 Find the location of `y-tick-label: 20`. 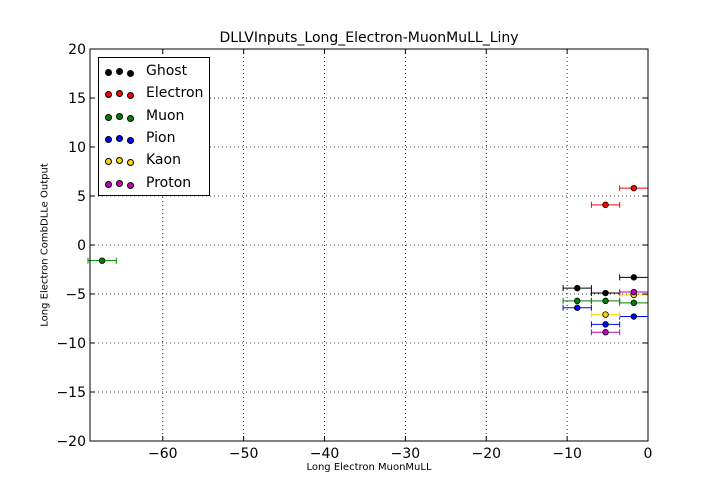

y-tick-label: 20 is located at coordinates (77, 50).